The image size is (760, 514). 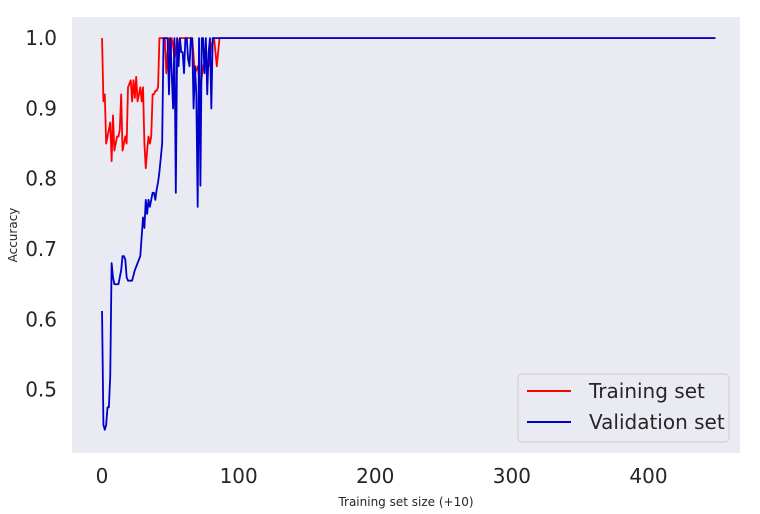 What do you see at coordinates (41, 179) in the screenshot?
I see `y-tick-label: 0.8` at bounding box center [41, 179].